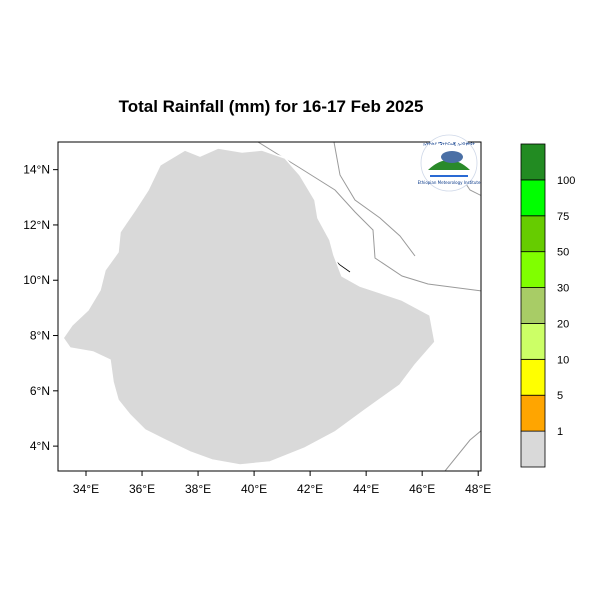  What do you see at coordinates (40, 391) in the screenshot?
I see `y-tick-label: 6°N` at bounding box center [40, 391].